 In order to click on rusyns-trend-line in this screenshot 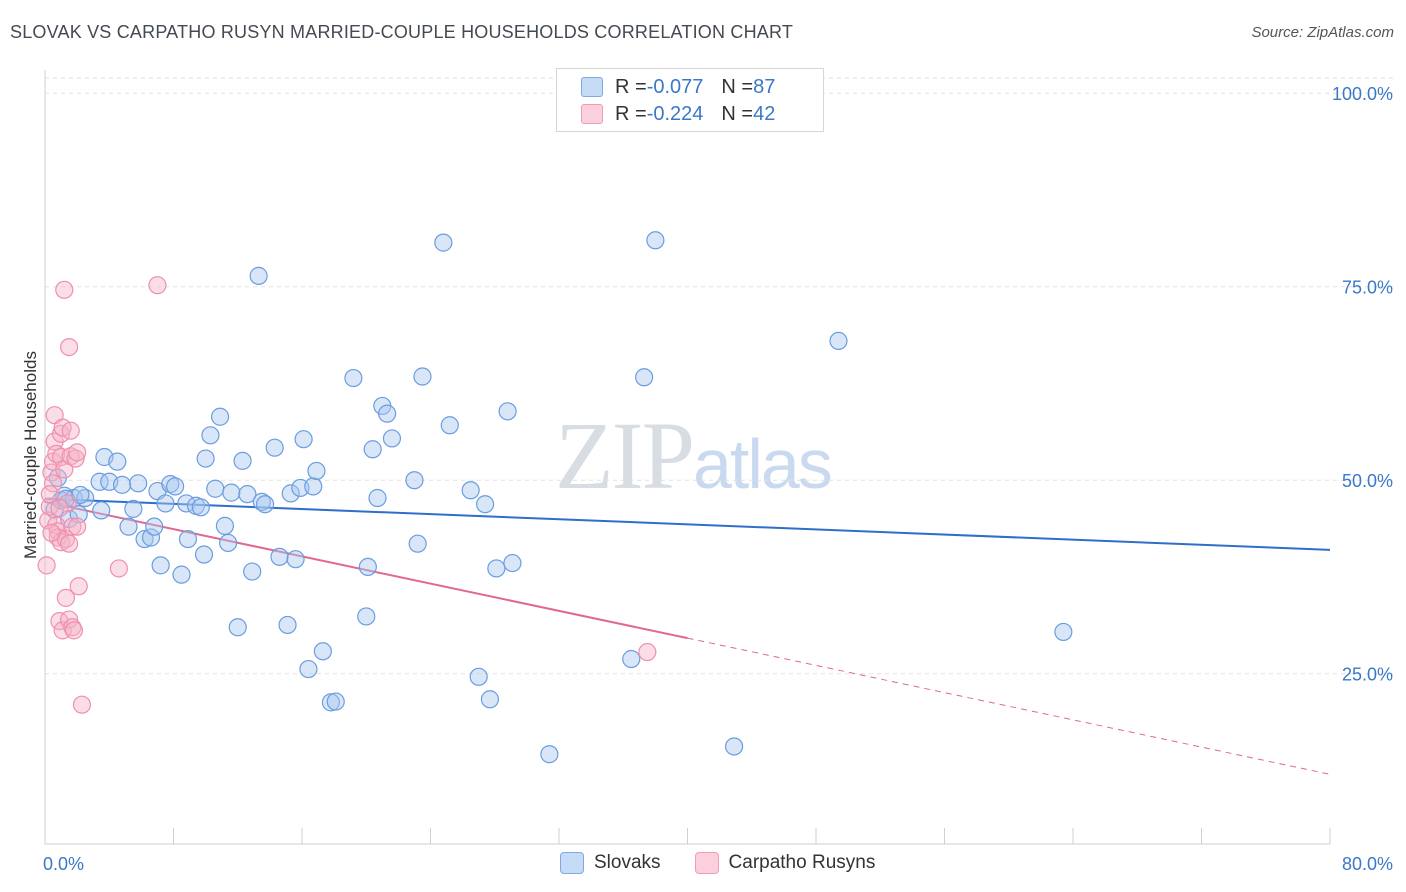, I will do `click(366, 570)`.